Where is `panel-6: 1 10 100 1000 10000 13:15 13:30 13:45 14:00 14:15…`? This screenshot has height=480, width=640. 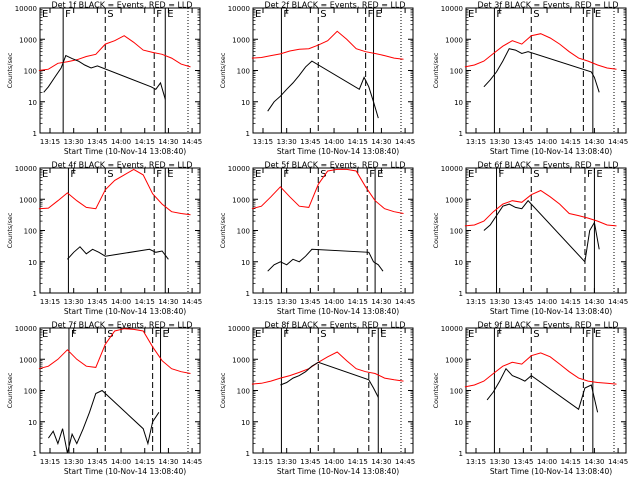
panel-6: 1 10 100 1000 10000 13:15 13:30 13:45 14:00 14:15… is located at coordinates (530, 239).